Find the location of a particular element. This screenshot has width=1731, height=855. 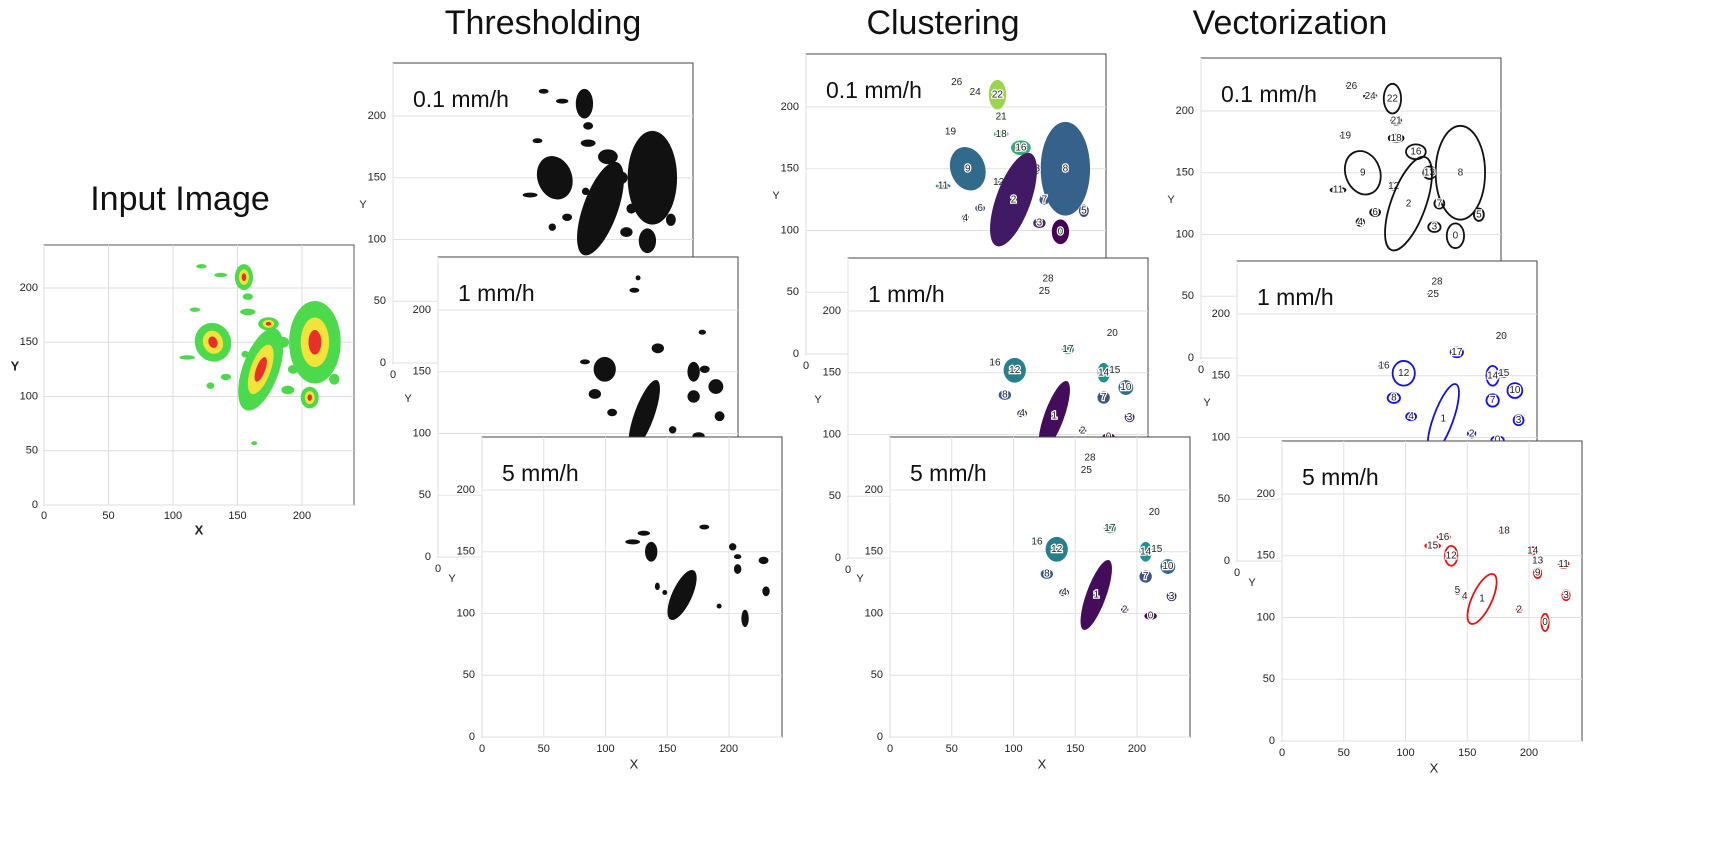

cluster-label: 7 is located at coordinates (1493, 400).